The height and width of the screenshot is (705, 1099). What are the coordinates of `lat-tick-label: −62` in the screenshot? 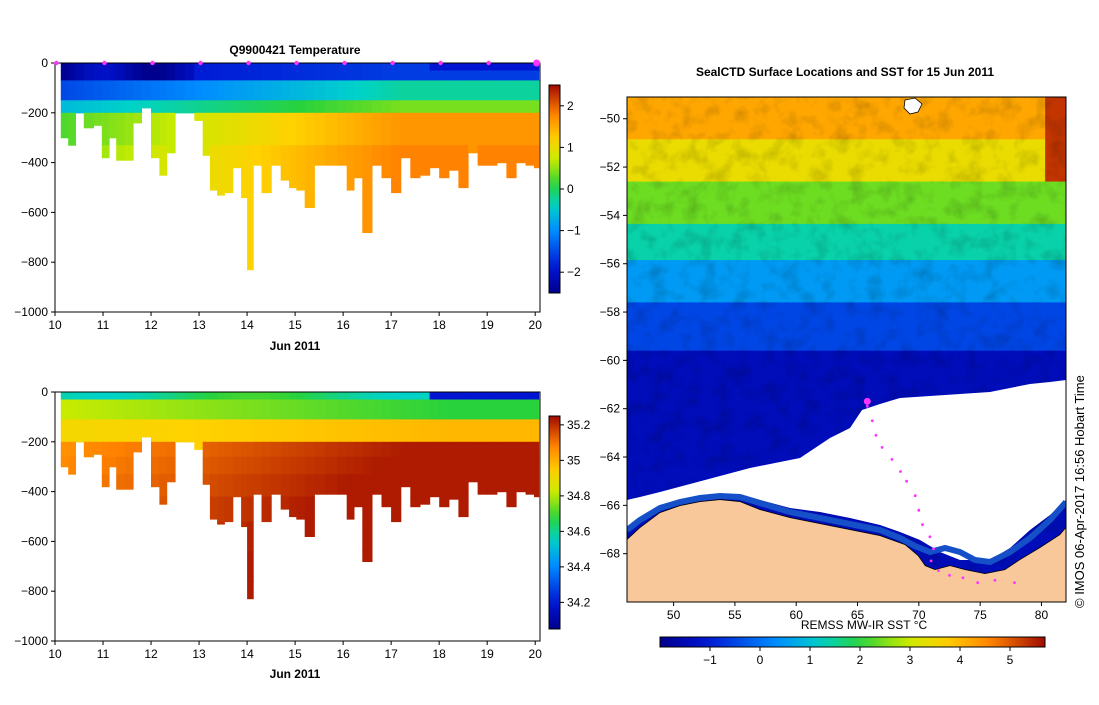 It's located at (610, 409).